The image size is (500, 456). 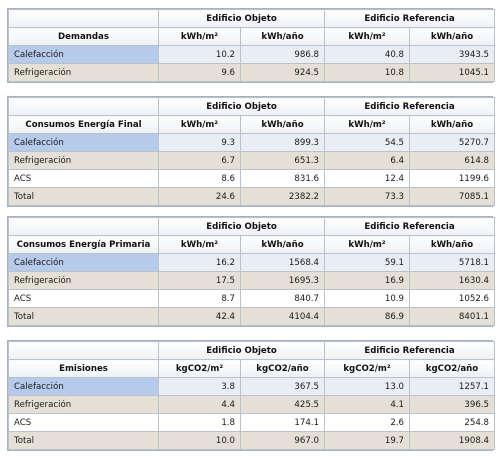 What do you see at coordinates (367, 178) in the screenshot?
I see `cell-value: 12.4` at bounding box center [367, 178].